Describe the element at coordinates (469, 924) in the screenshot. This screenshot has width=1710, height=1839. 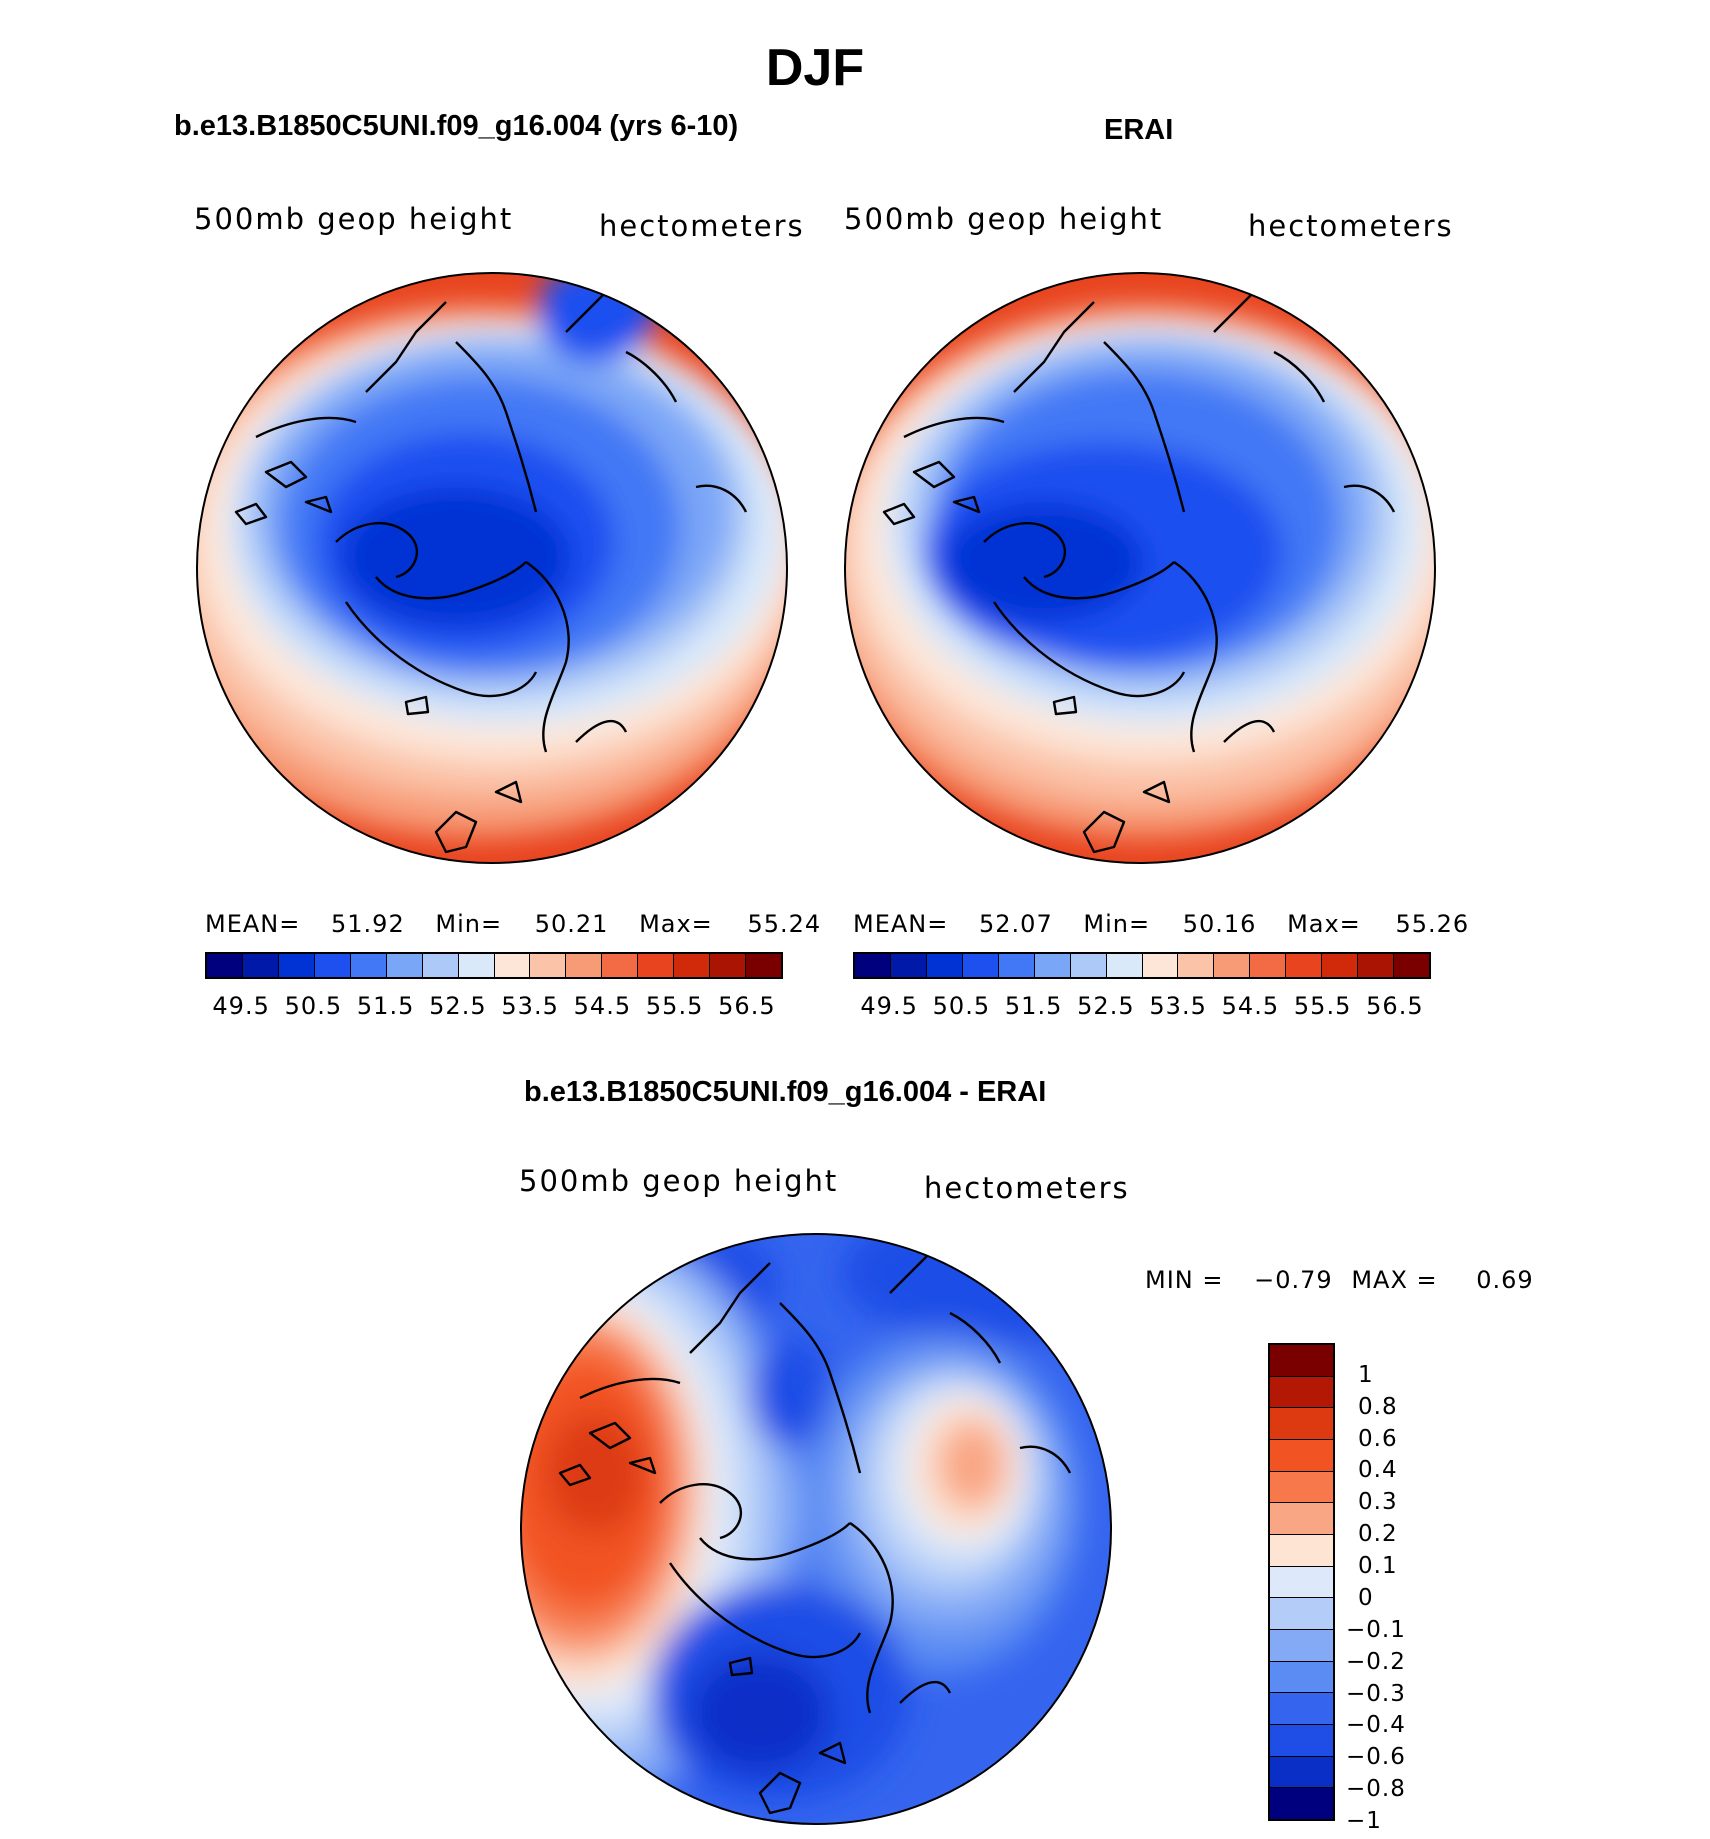
I see `model-min-label: Min=` at that location.